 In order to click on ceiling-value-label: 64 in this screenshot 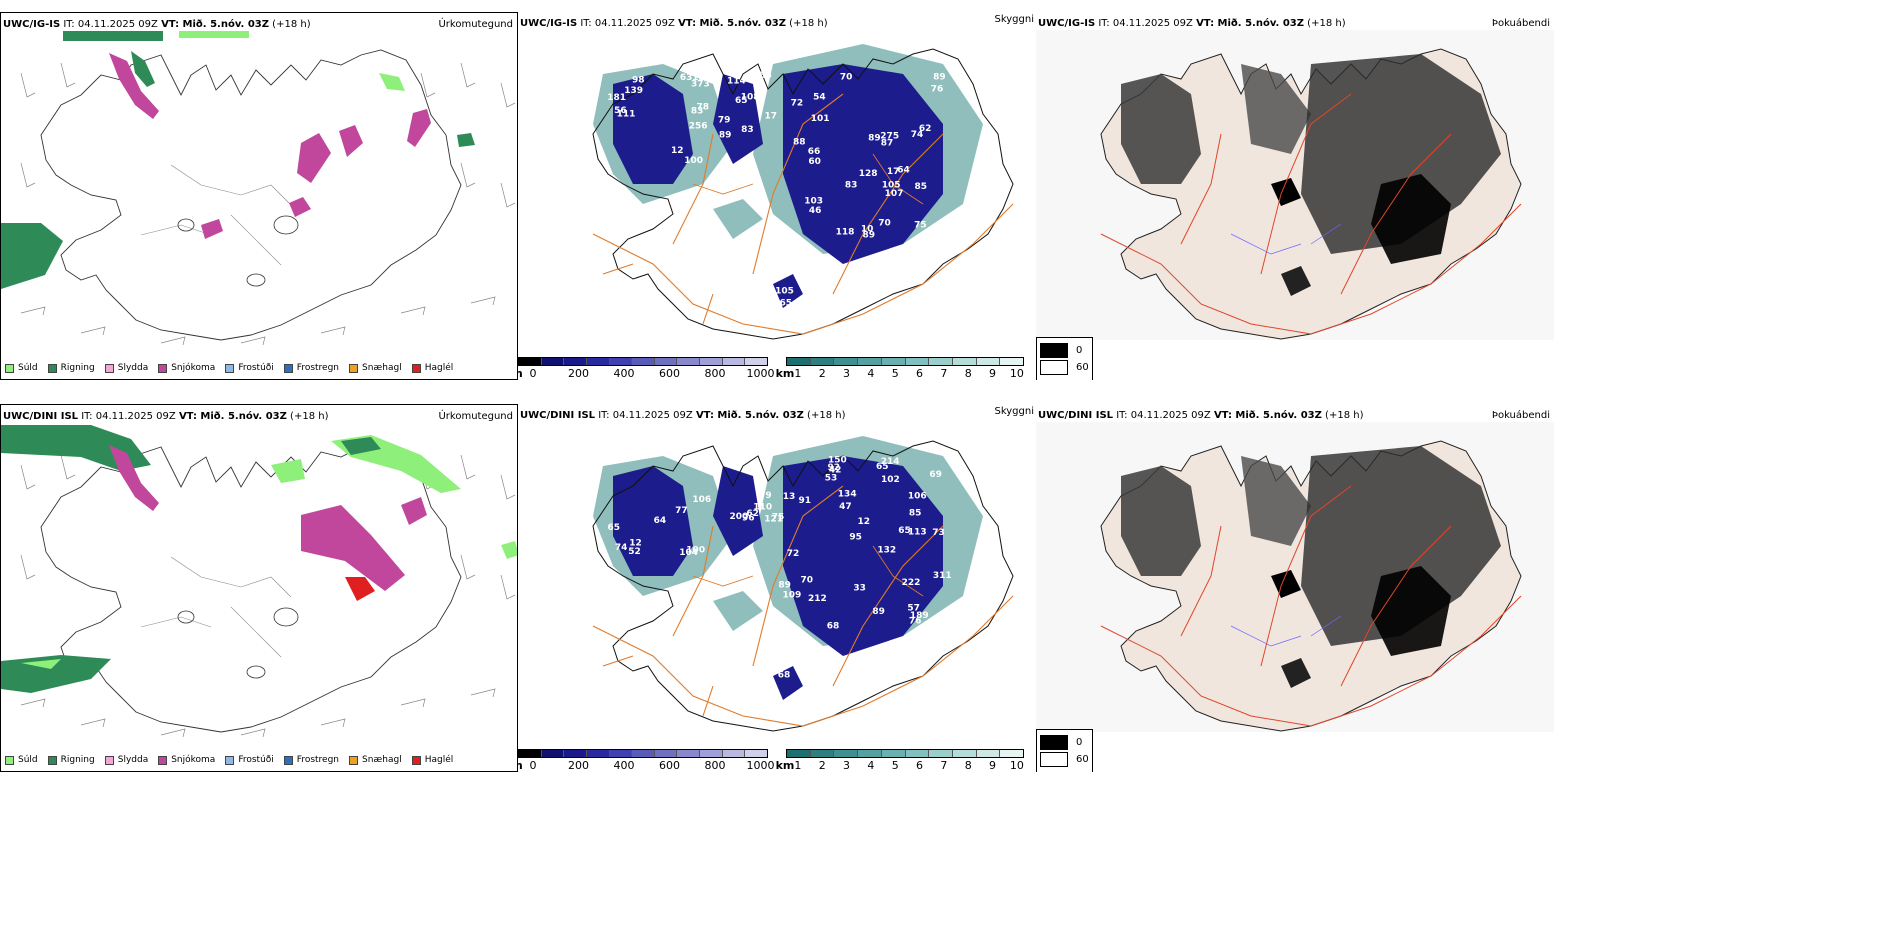, I will do `click(660, 521)`.